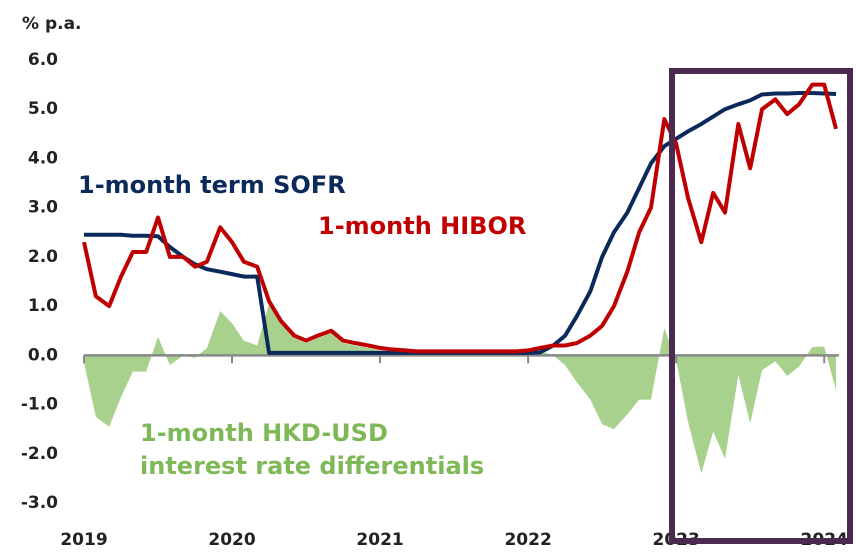 This screenshot has height=553, width=856. I want to click on y-tick-label: -2.0, so click(39, 454).